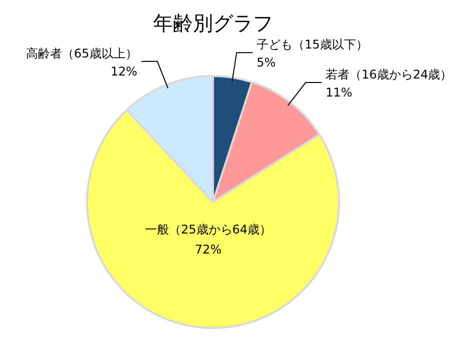  Describe the element at coordinates (213, 23) in the screenshot. I see `title: 年齢別グラフ` at that location.